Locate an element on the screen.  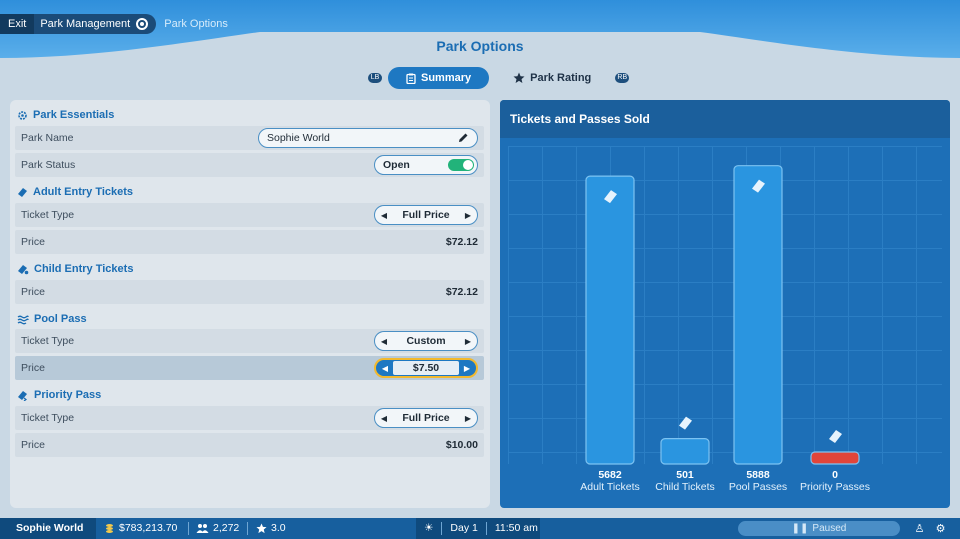
category-label-adult-tickets: Adult Tickets is located at coordinates (610, 487).